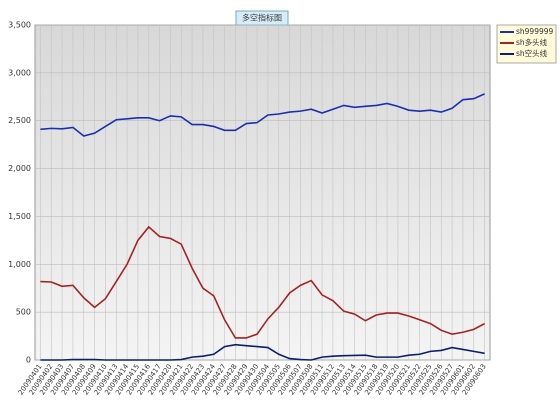 The width and height of the screenshot is (560, 415). Describe the element at coordinates (19, 216) in the screenshot. I see `y-tick-label: 1,500` at that location.